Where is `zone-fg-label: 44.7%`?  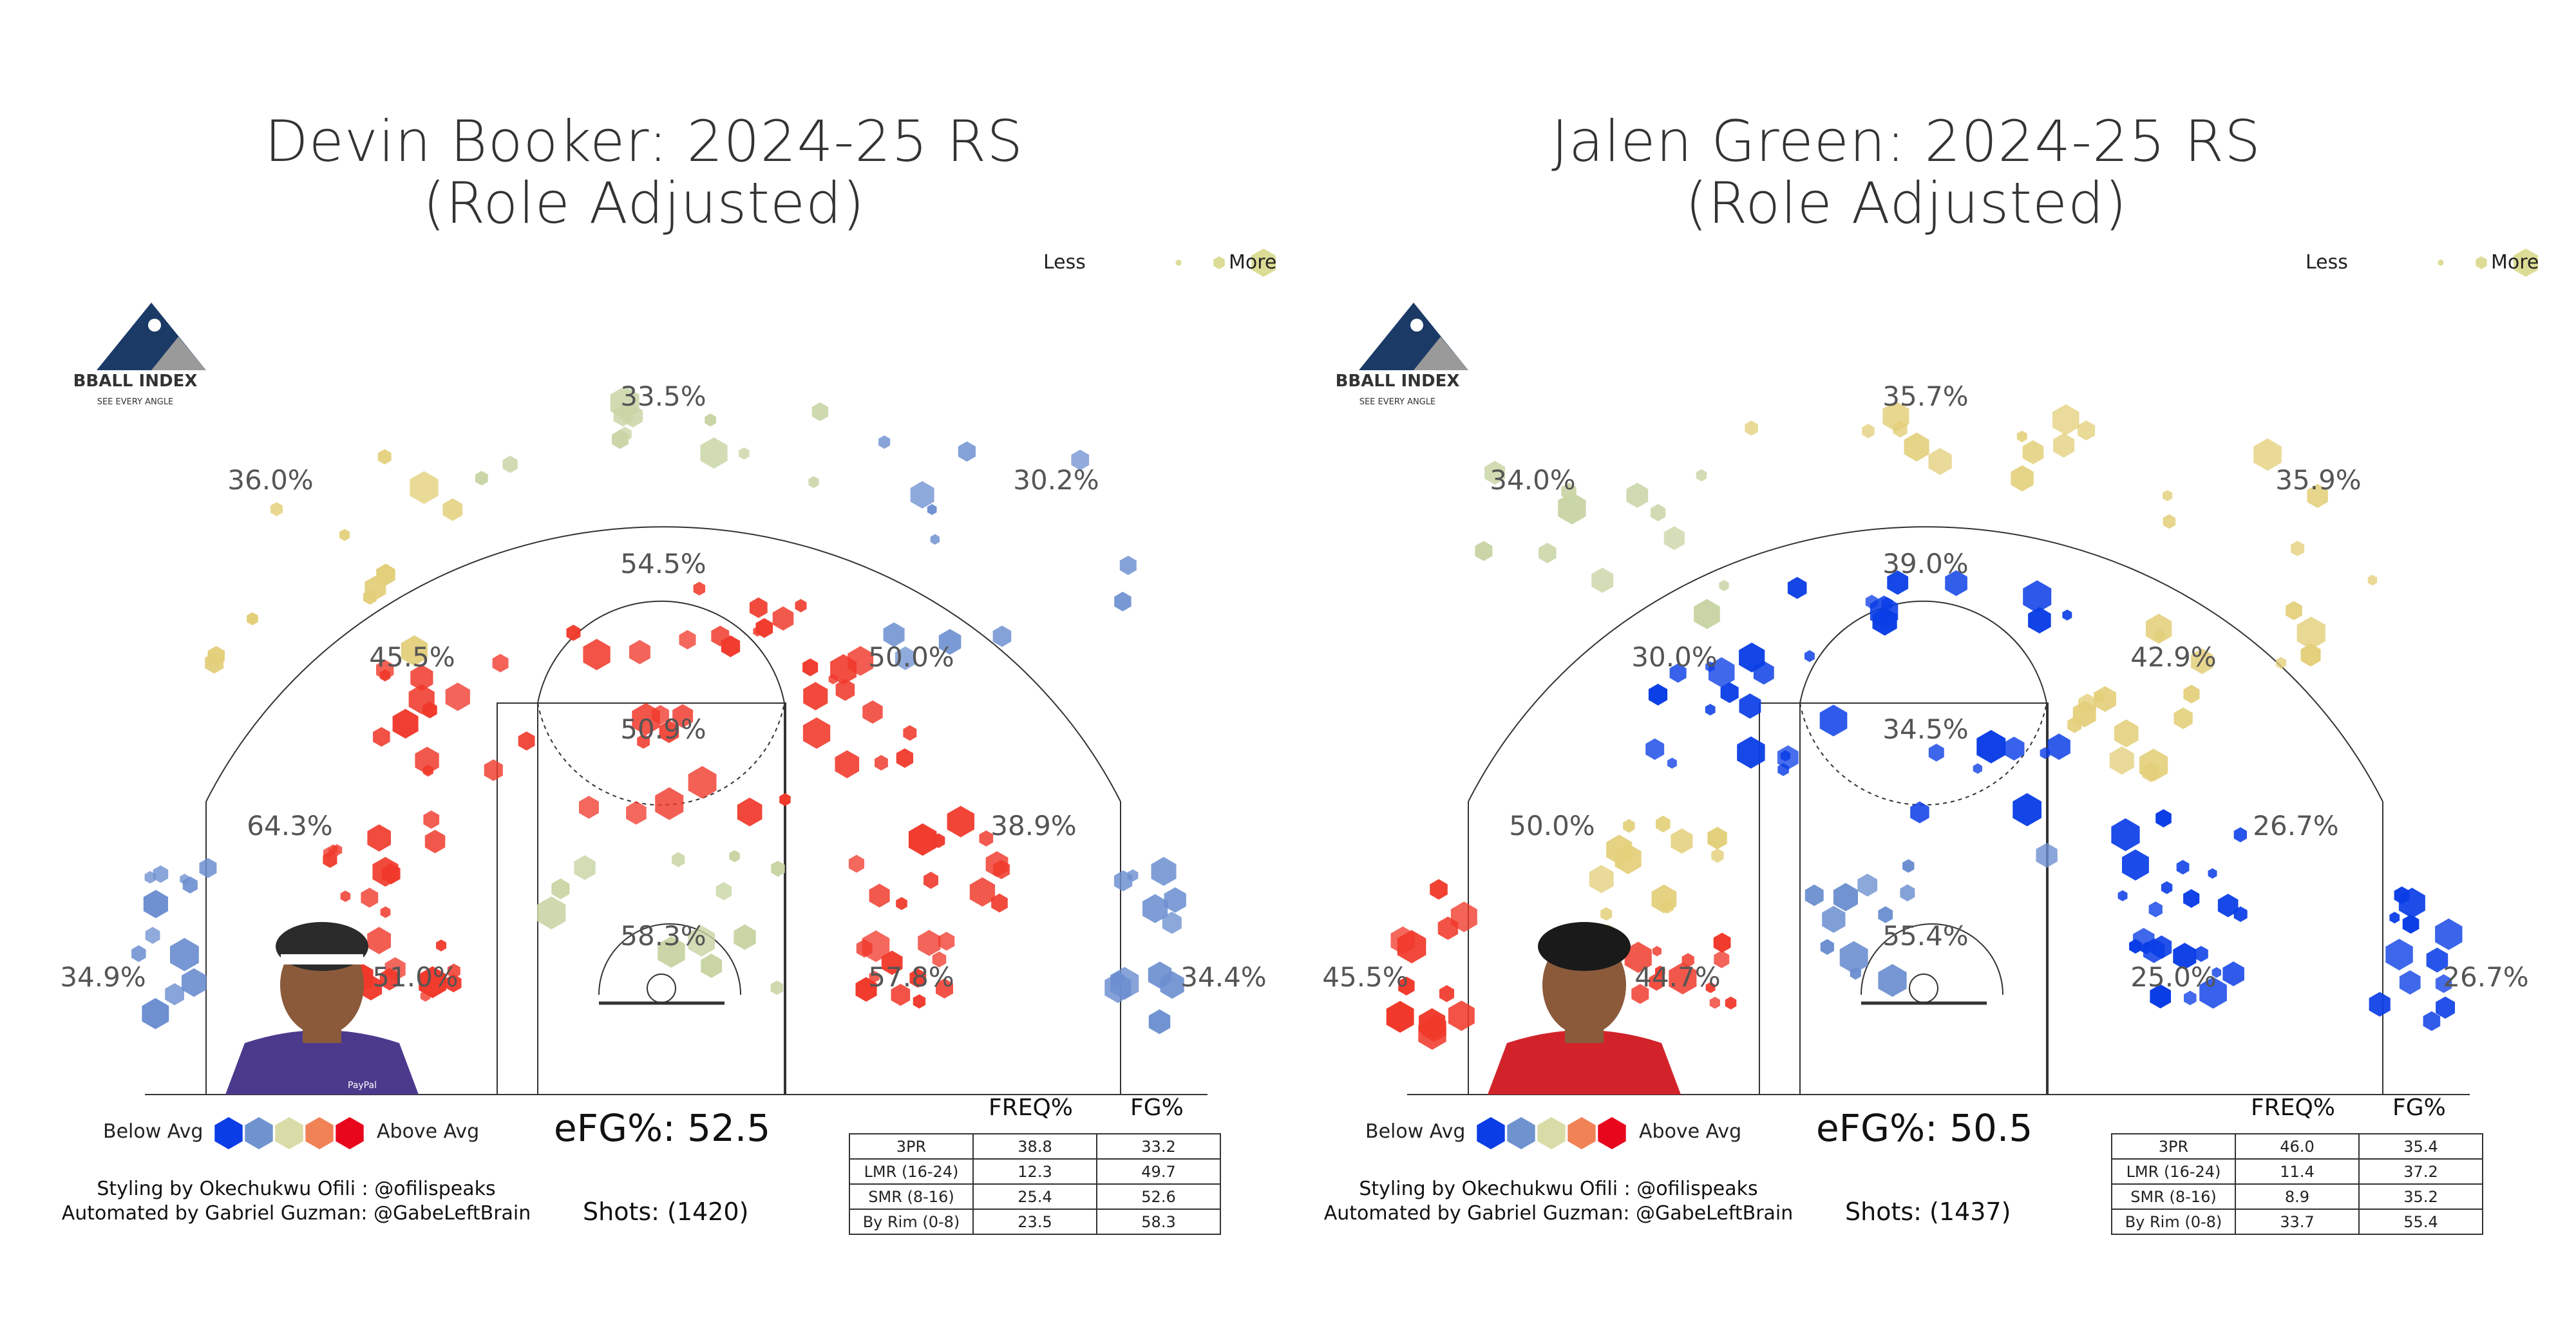
zone-fg-label: 44.7% is located at coordinates (1677, 977).